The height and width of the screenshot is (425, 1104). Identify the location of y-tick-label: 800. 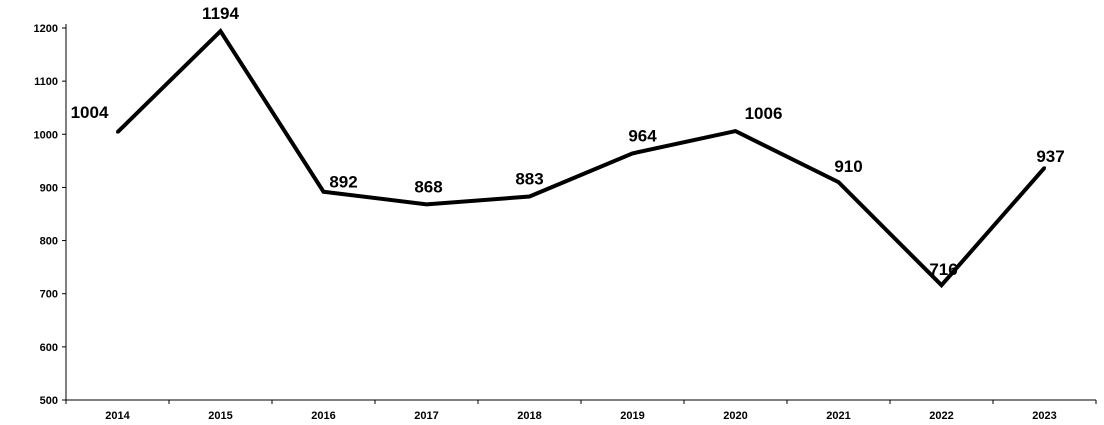
(49, 242).